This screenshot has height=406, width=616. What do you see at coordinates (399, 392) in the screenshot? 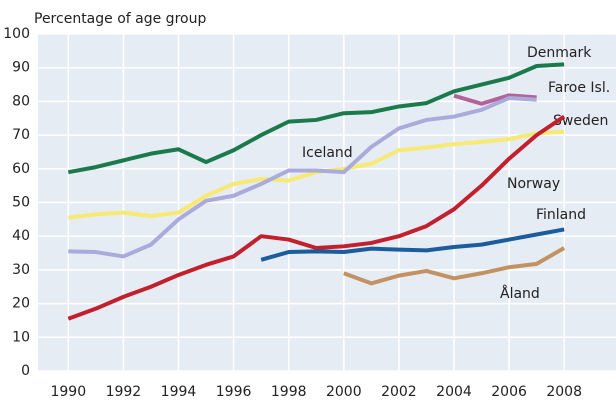
I see `x-tick-label: 2002` at bounding box center [399, 392].